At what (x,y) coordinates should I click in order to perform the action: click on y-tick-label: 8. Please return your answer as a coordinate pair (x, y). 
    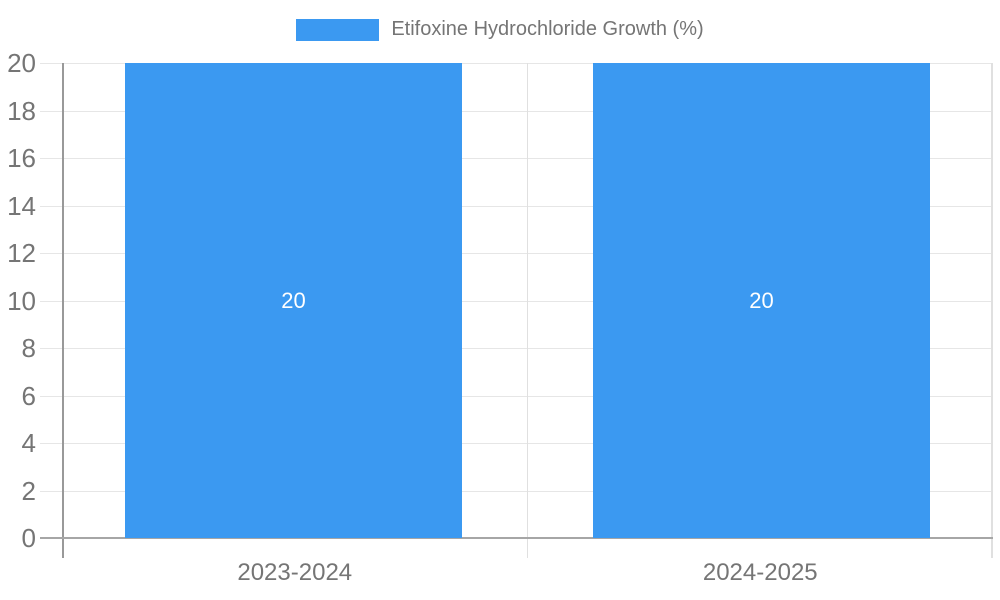
    Looking at the image, I should click on (28, 348).